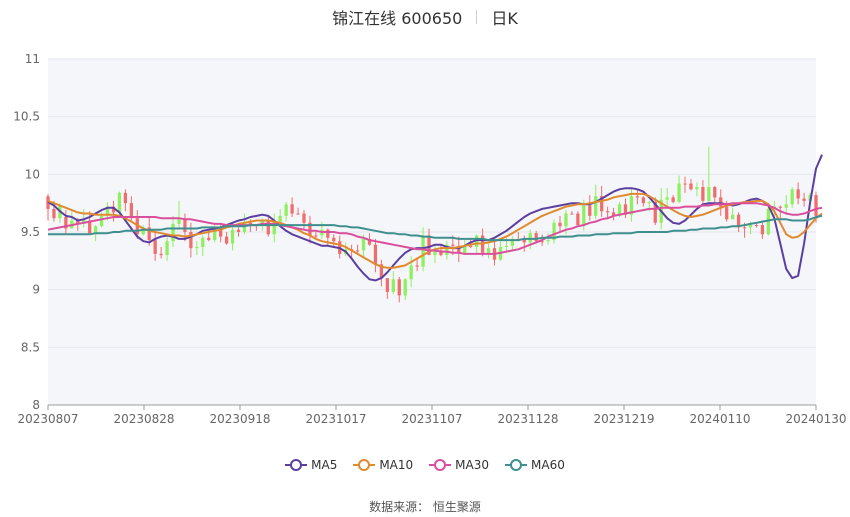 This screenshot has width=850, height=517. I want to click on legend-item-ma60: MA60, so click(535, 465).